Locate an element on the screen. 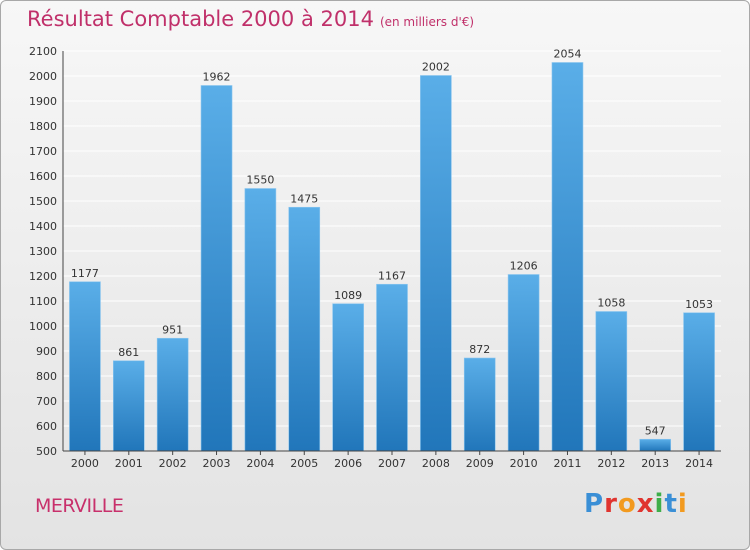 This screenshot has height=550, width=750. bar-2009 is located at coordinates (479, 404).